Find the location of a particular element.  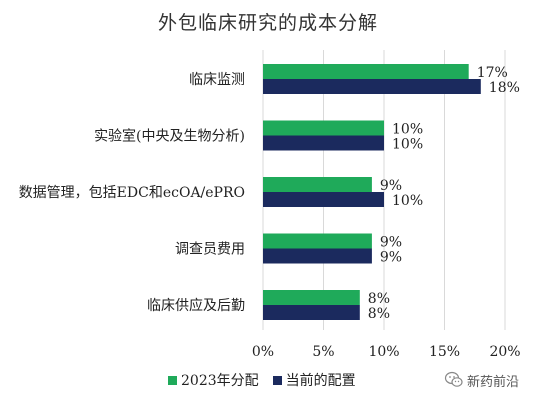

category-label-4: 临床供应及后勤 is located at coordinates (196, 305).